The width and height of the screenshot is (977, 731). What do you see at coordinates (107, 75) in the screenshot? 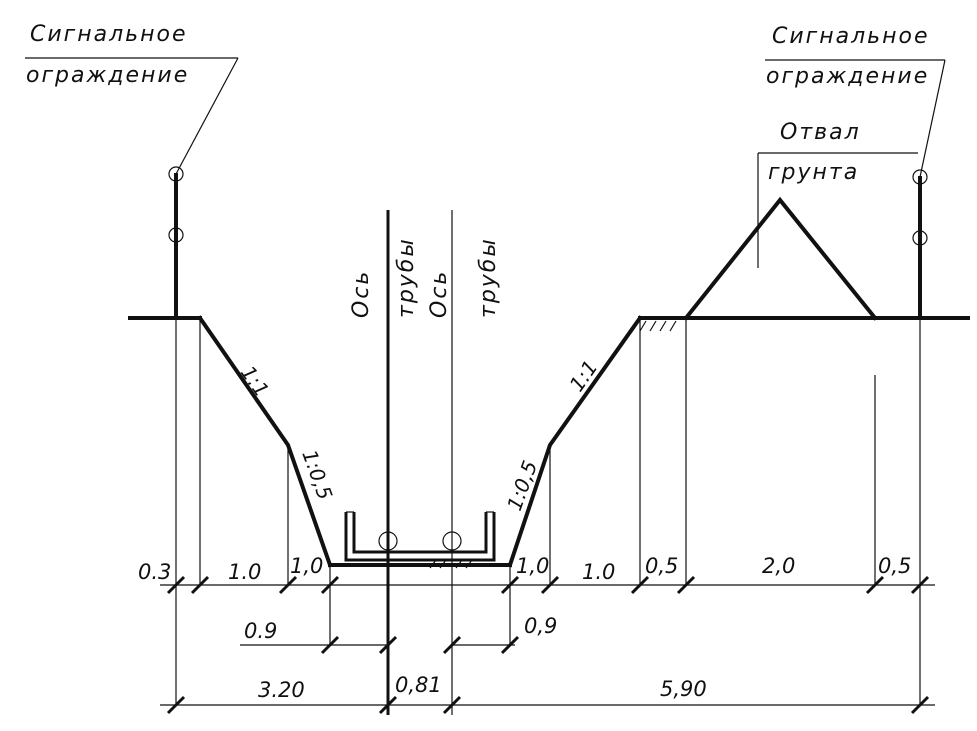
I see `signal-left-line2: ограждение` at bounding box center [107, 75].